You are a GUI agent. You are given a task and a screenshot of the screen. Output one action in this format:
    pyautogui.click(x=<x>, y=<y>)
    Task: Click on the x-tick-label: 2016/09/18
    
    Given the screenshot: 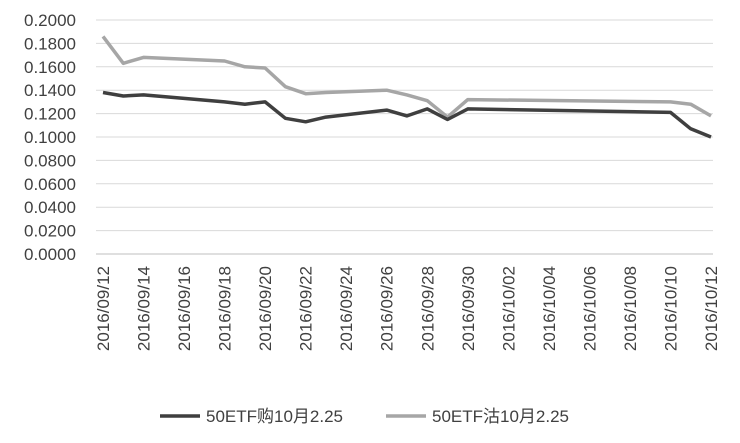 What is the action you would take?
    pyautogui.click(x=225, y=308)
    